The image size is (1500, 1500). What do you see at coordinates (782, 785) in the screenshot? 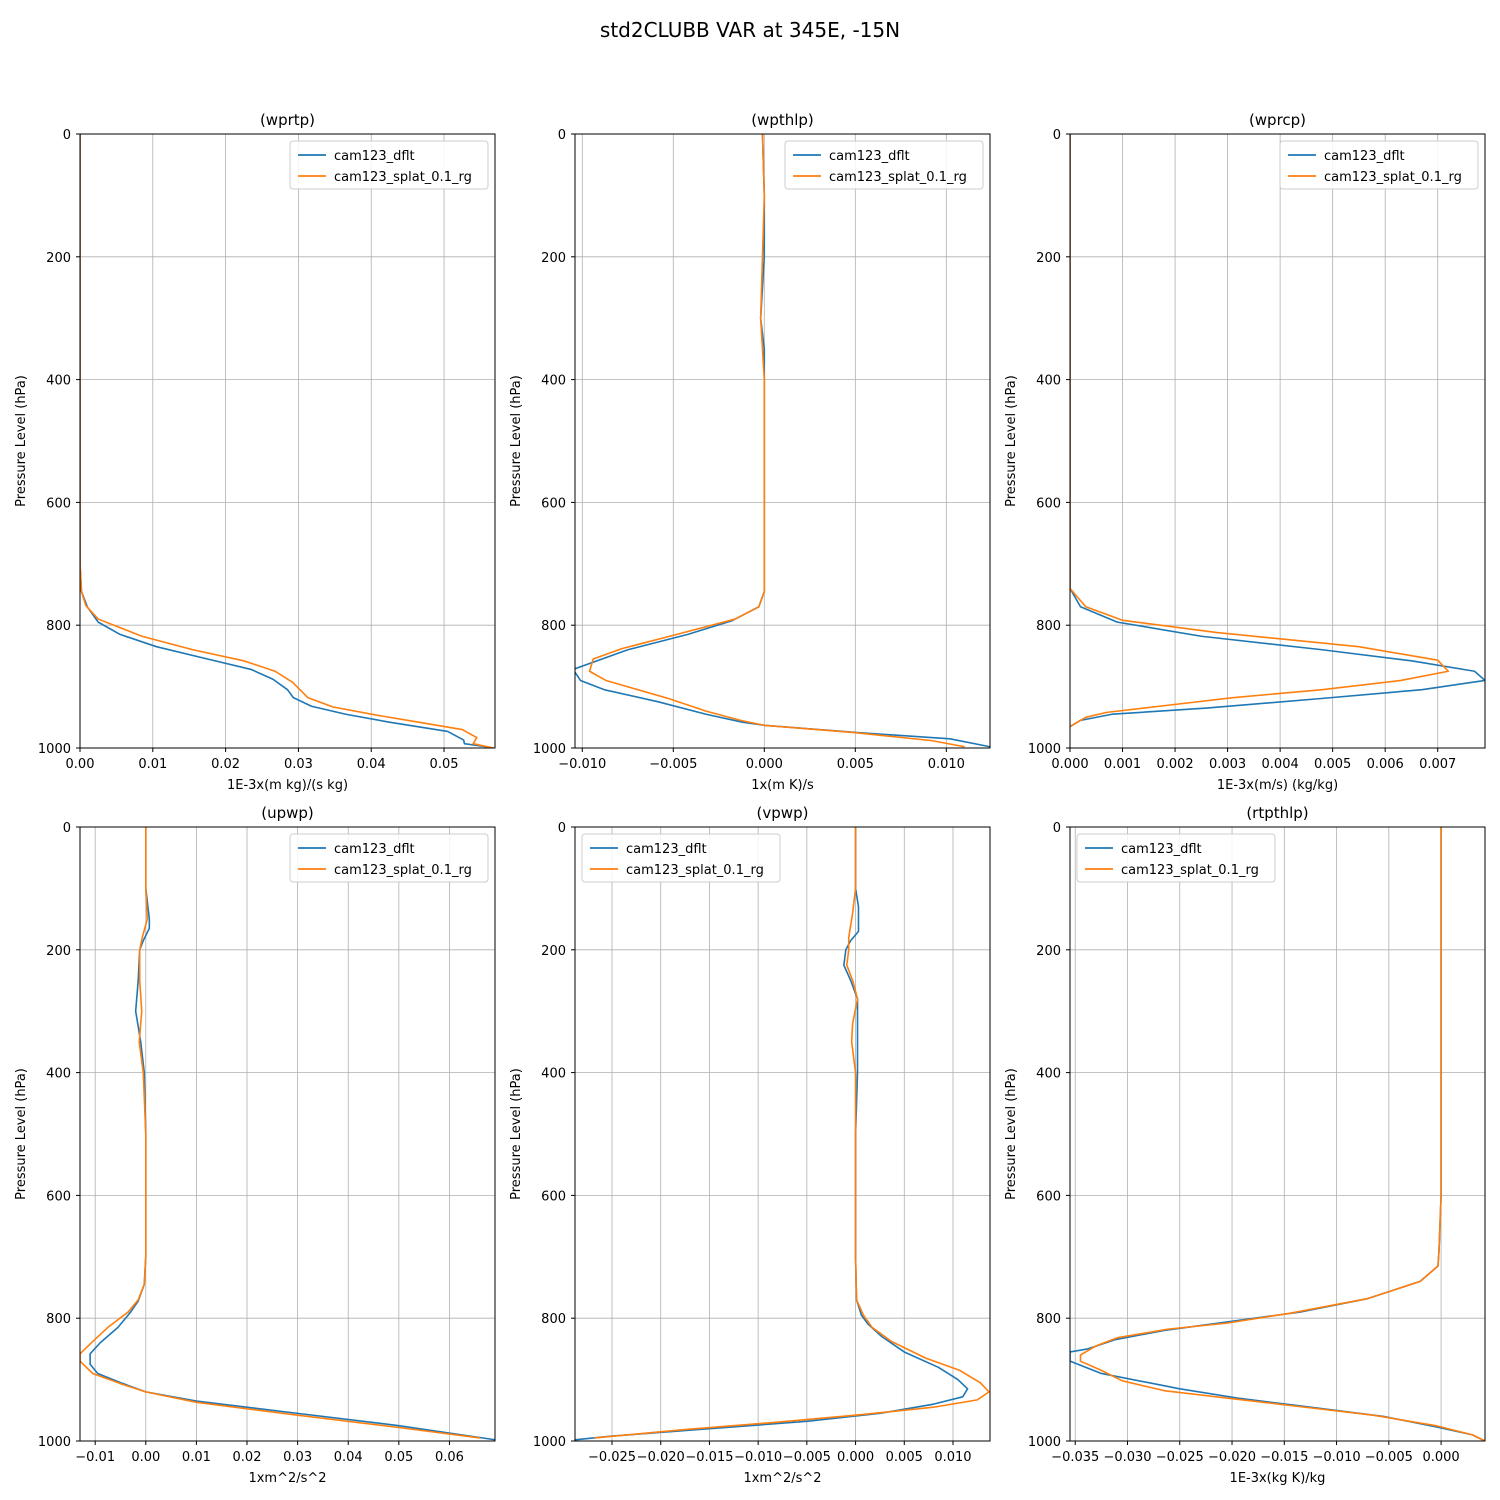
I see `x-axis-label: 1x(m K)/s` at bounding box center [782, 785].